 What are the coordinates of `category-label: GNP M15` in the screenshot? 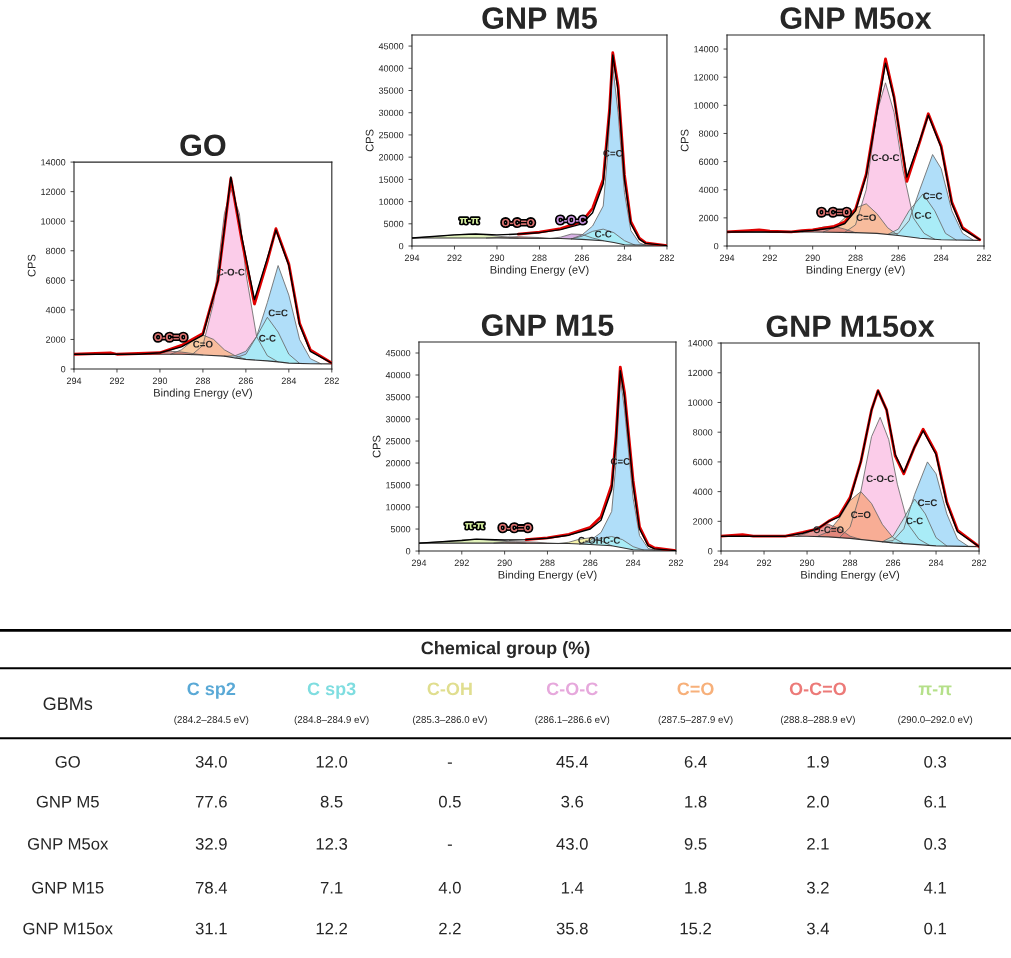 It's located at (68, 887).